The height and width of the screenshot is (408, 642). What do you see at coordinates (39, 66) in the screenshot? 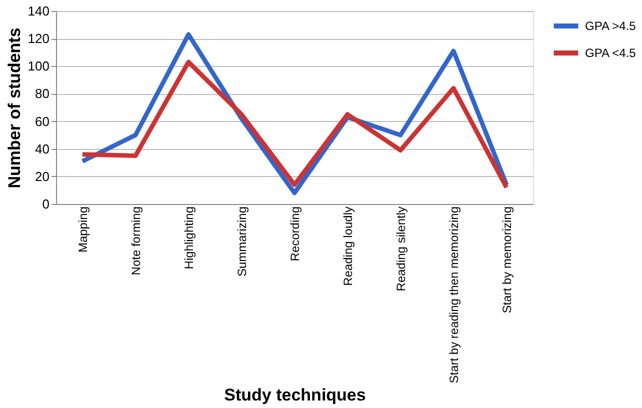
I see `y-tick-label: 100` at bounding box center [39, 66].